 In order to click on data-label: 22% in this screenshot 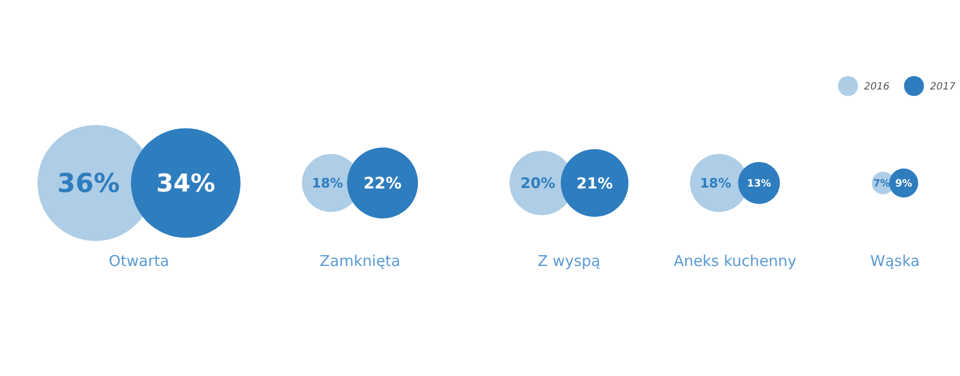, I will do `click(382, 183)`.